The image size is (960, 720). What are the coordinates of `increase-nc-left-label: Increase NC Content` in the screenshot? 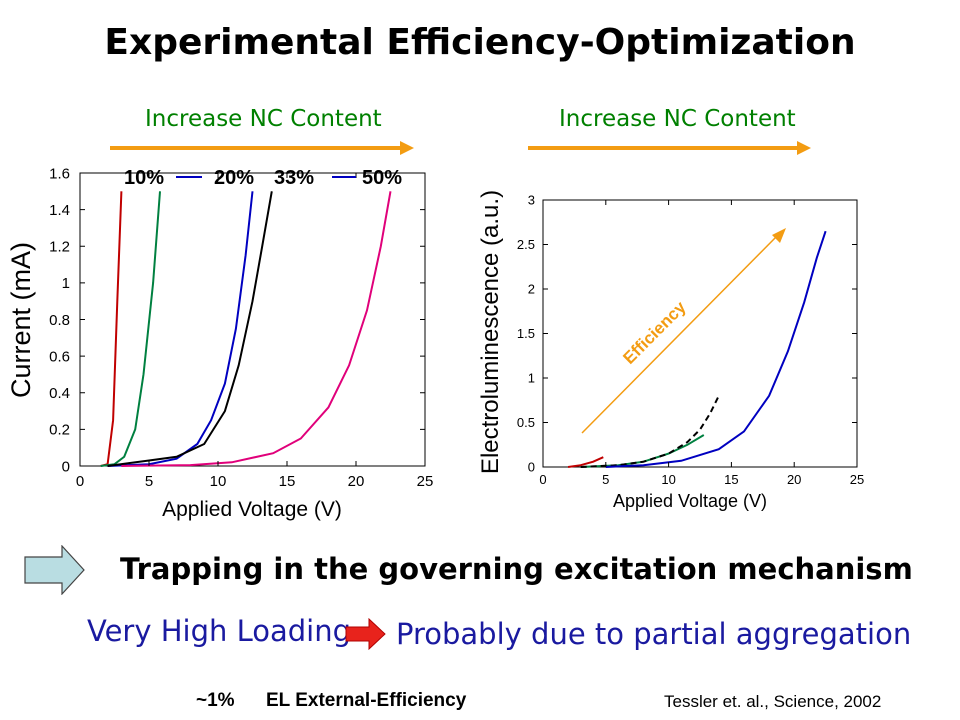 It's located at (263, 119).